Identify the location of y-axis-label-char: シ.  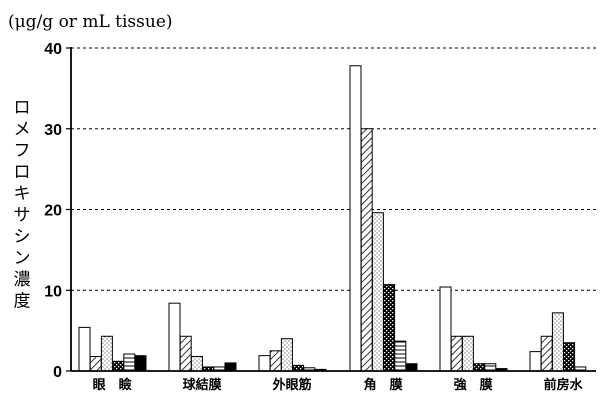
(22, 237).